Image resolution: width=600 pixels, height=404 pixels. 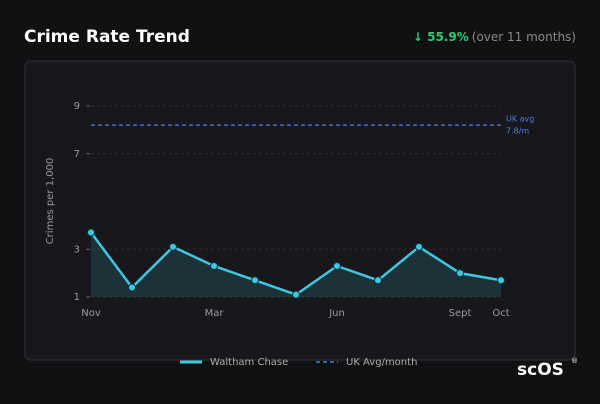 I want to click on y-tick-label: 1, so click(x=77, y=297).